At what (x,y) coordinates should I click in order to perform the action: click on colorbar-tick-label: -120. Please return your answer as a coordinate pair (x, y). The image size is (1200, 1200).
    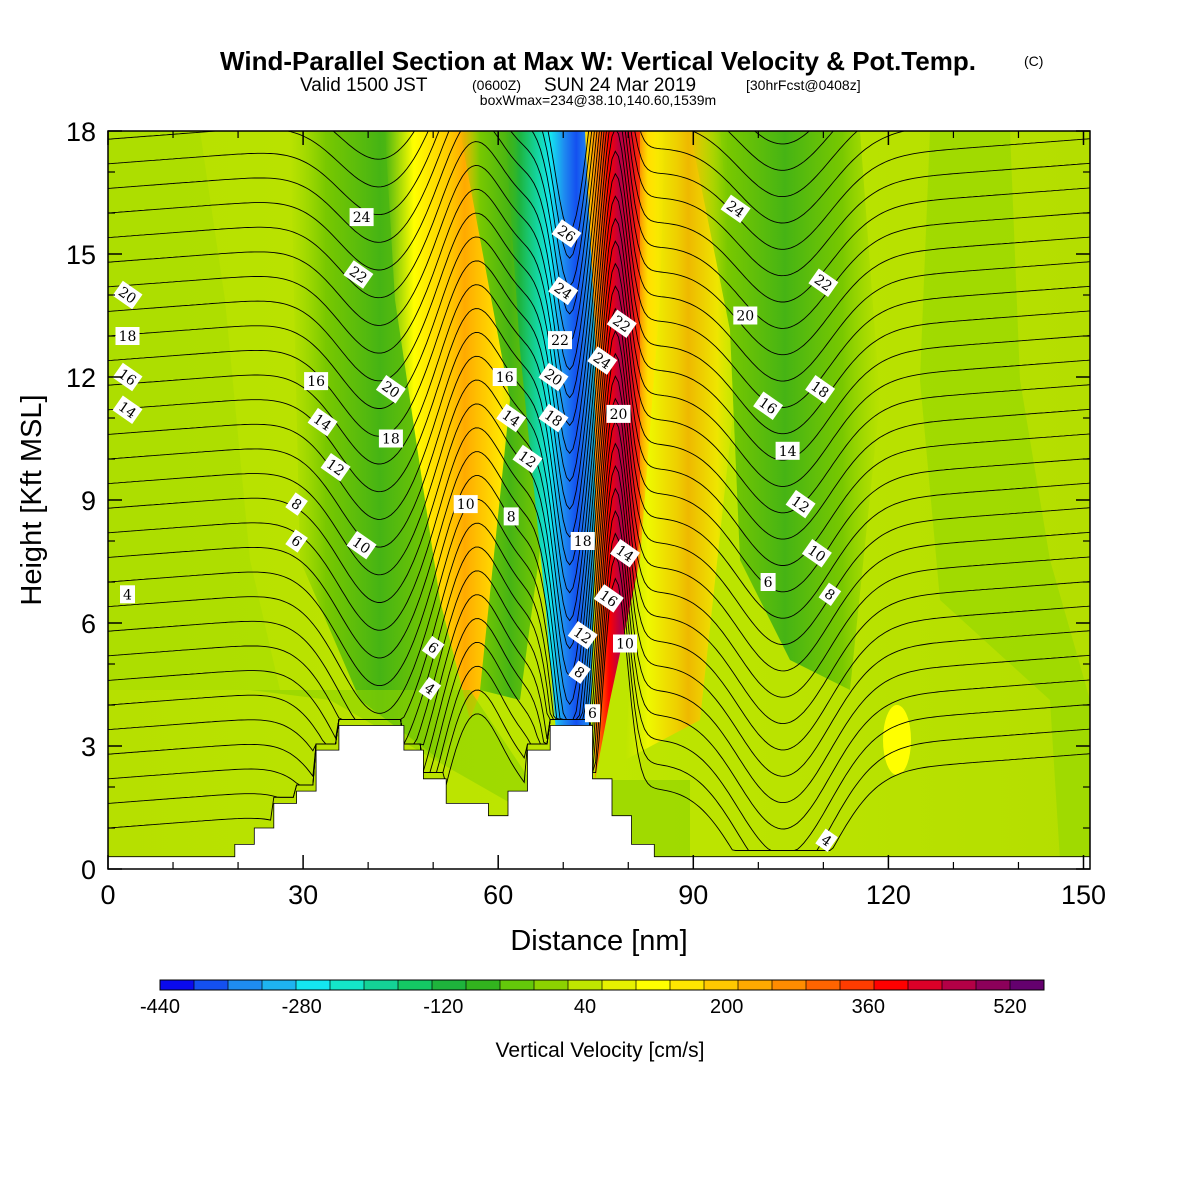
    Looking at the image, I should click on (443, 1007).